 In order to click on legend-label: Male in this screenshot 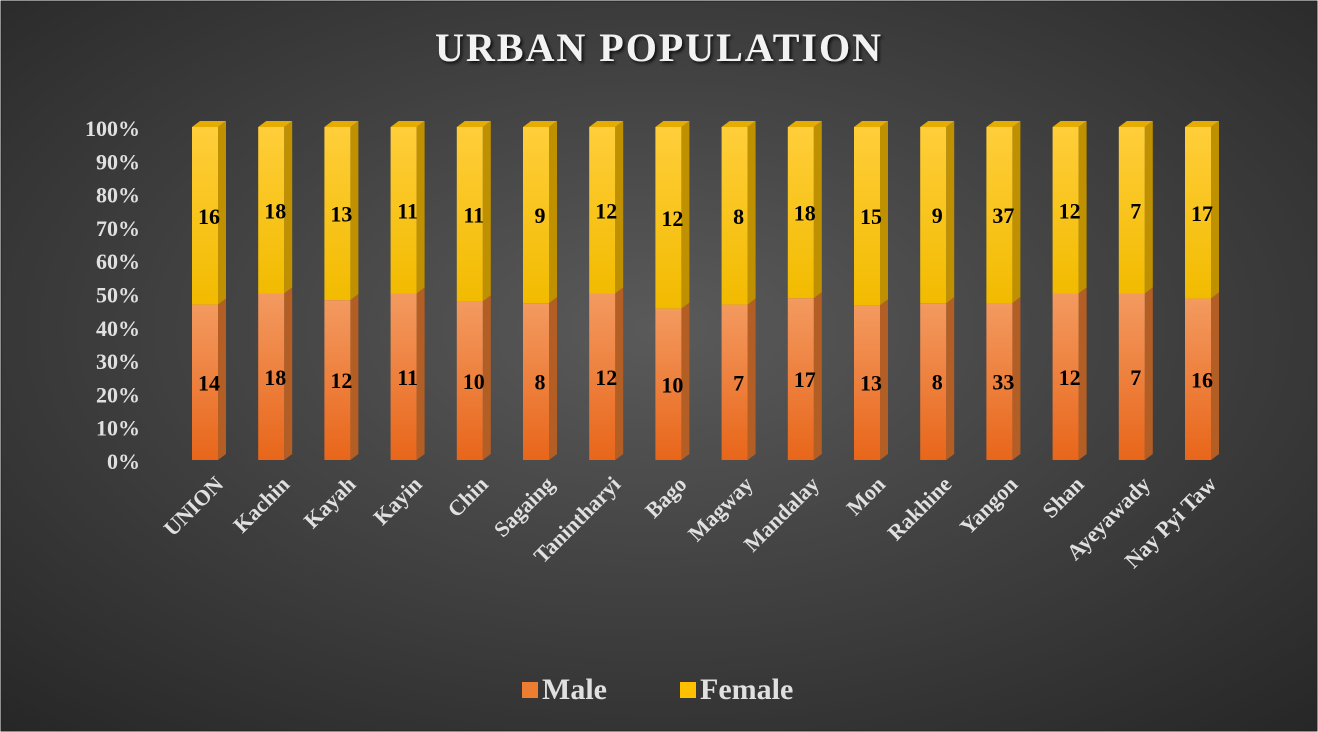, I will do `click(574, 689)`.